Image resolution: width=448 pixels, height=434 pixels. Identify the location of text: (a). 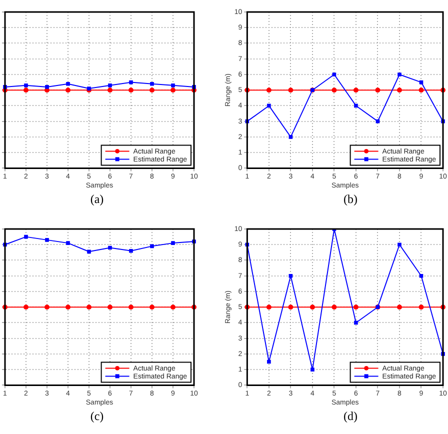
(97, 199).